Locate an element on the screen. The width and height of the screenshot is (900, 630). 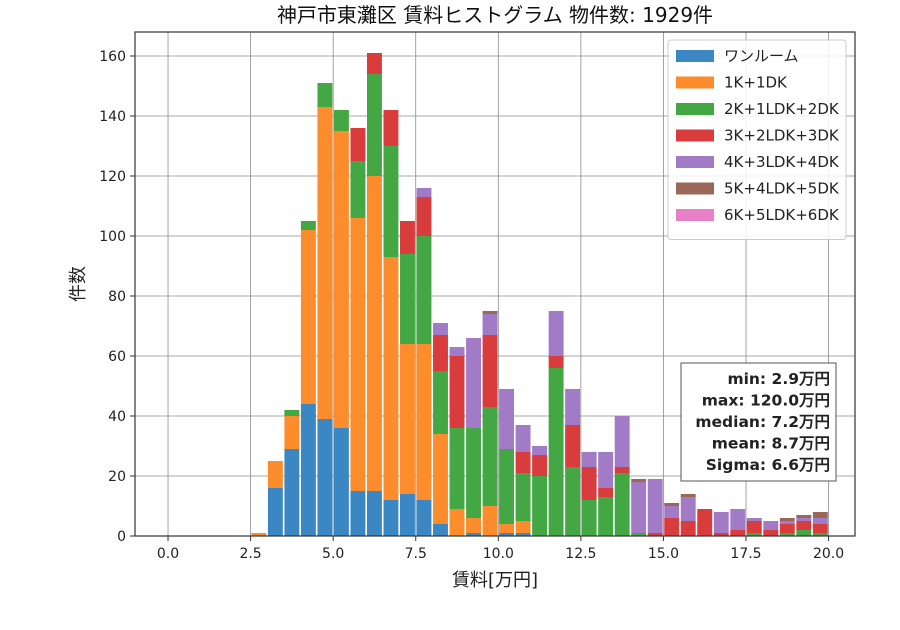
x-tick-label: 5.0 is located at coordinates (333, 554).